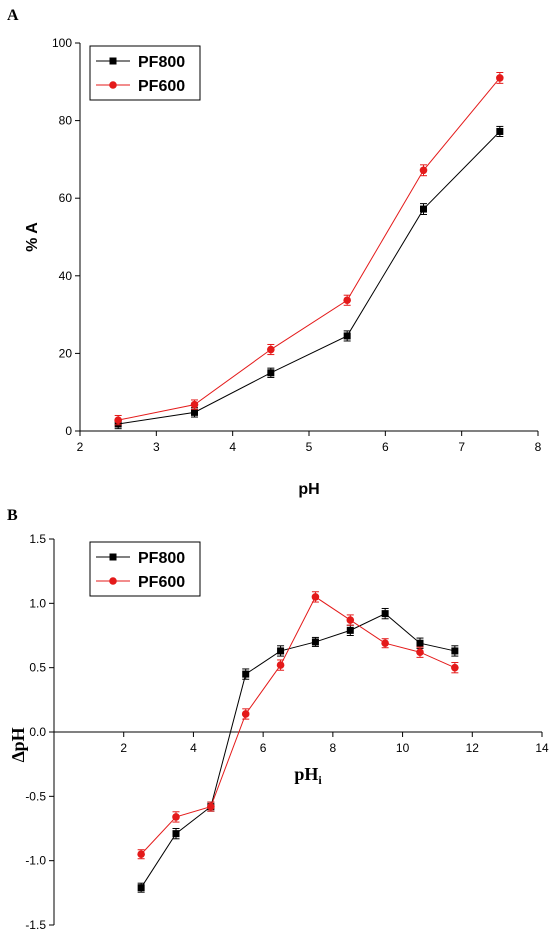 This screenshot has width=550, height=937. I want to click on y-tick-label: -1.5, so click(35, 925).